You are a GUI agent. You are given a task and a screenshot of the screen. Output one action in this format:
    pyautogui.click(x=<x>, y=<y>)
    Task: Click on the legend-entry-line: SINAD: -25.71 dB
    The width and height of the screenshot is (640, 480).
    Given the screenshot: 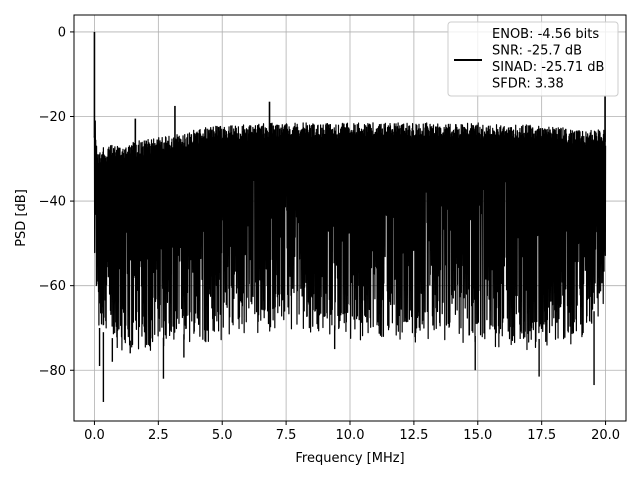 What is the action you would take?
    pyautogui.click(x=548, y=67)
    